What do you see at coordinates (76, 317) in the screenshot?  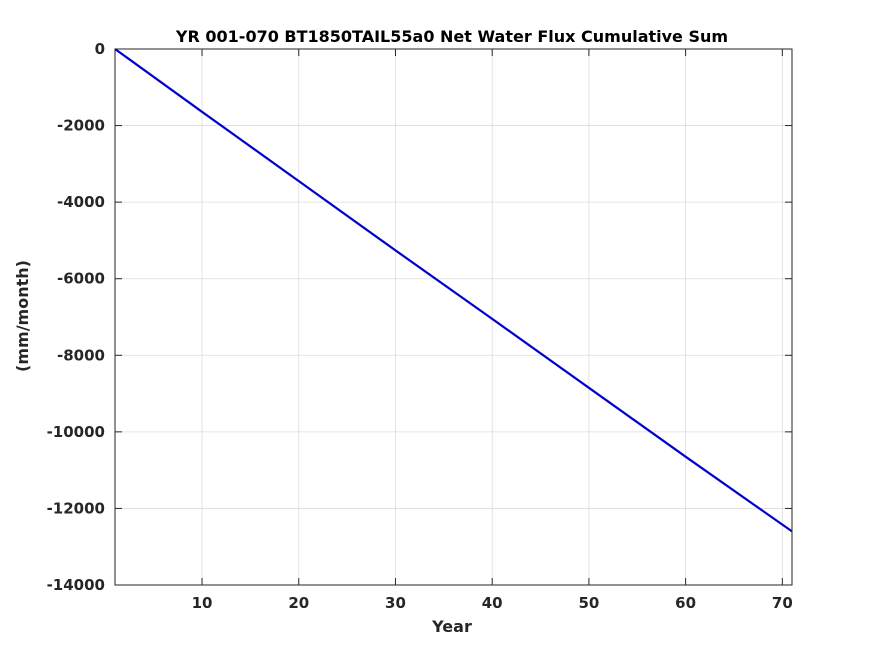 I see `y-tick-labels: 0 -2000 -4000 -6000 -8000 -10000 -12000 -14000` at bounding box center [76, 317].